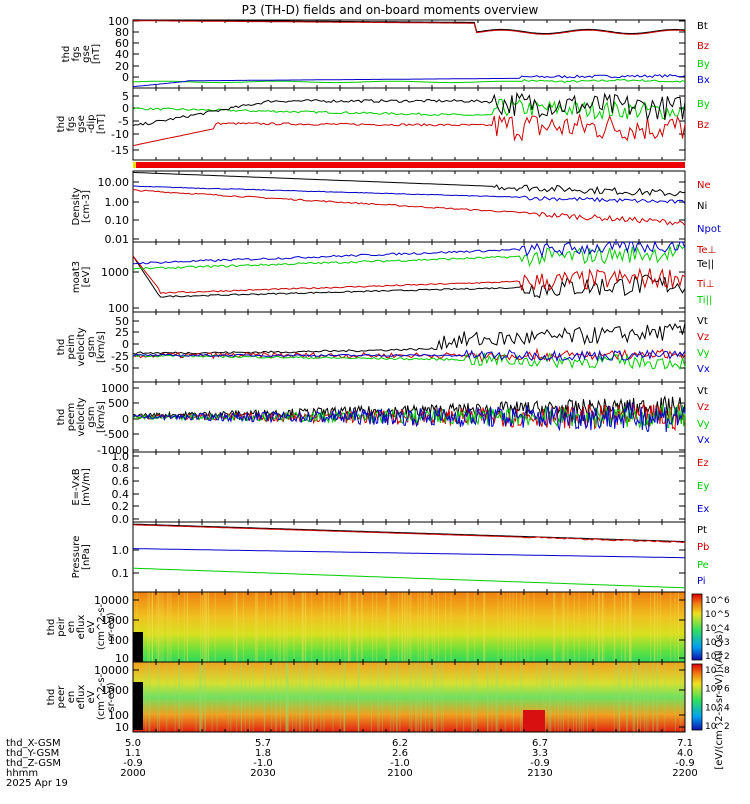  Describe the element at coordinates (702, 321) in the screenshot. I see `legend-entry: Vt` at that location.